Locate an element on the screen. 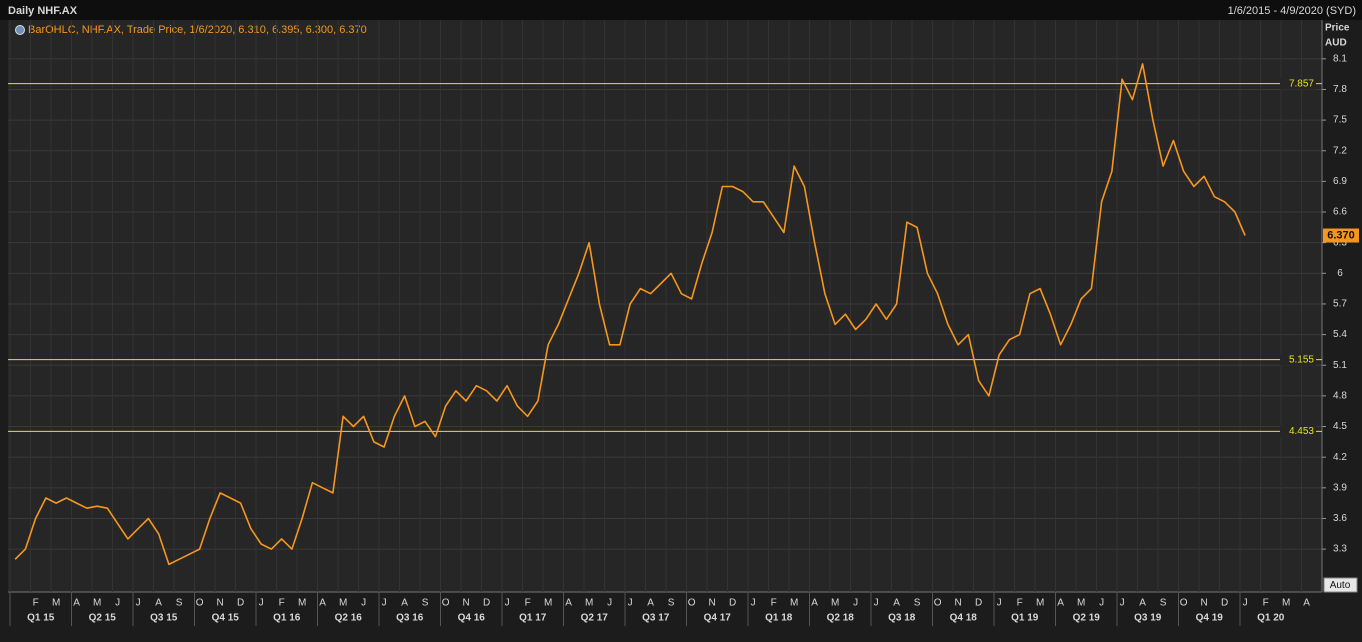 This screenshot has width=1362, height=642. y-axis-label: Price is located at coordinates (1337, 28).